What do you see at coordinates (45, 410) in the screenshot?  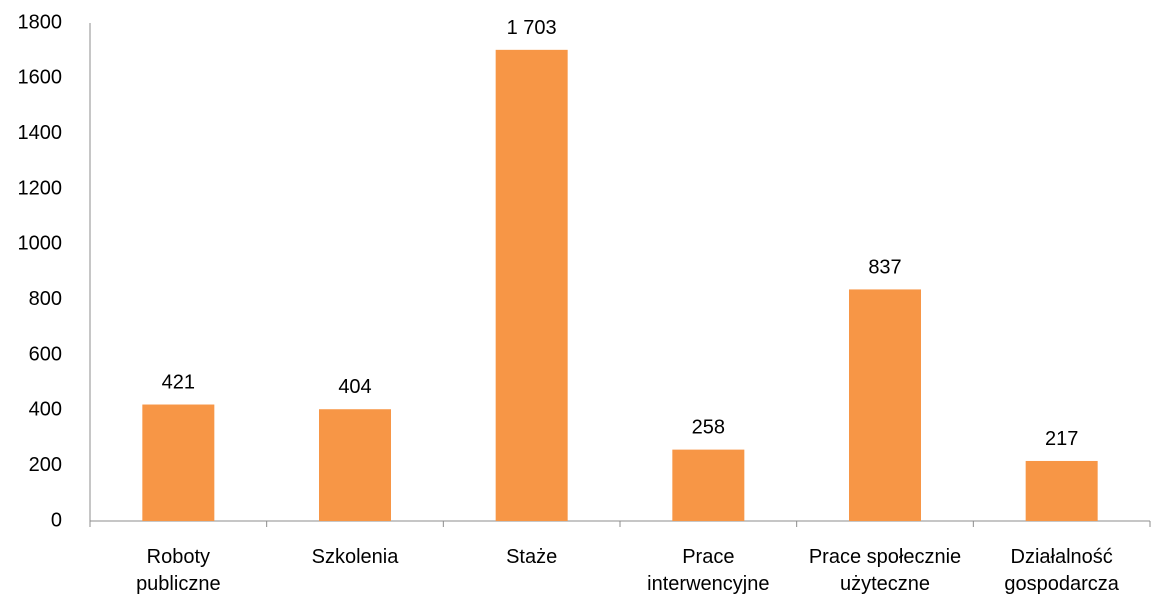 I see `y-tick-label: 400` at bounding box center [45, 410].